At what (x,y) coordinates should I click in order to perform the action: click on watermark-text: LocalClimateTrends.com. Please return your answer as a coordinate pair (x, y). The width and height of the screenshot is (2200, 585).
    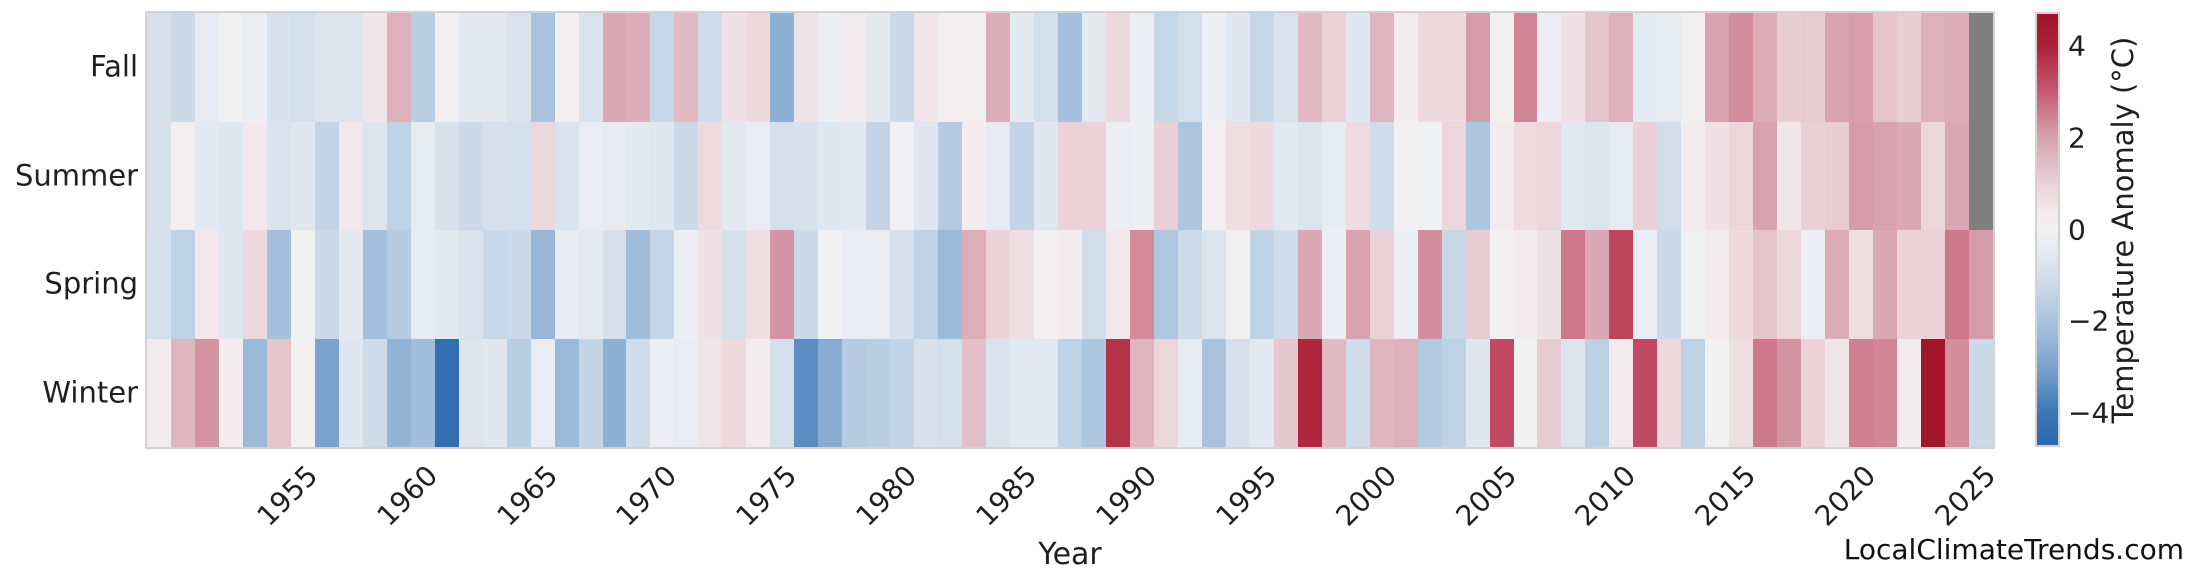
    Looking at the image, I should click on (2013, 549).